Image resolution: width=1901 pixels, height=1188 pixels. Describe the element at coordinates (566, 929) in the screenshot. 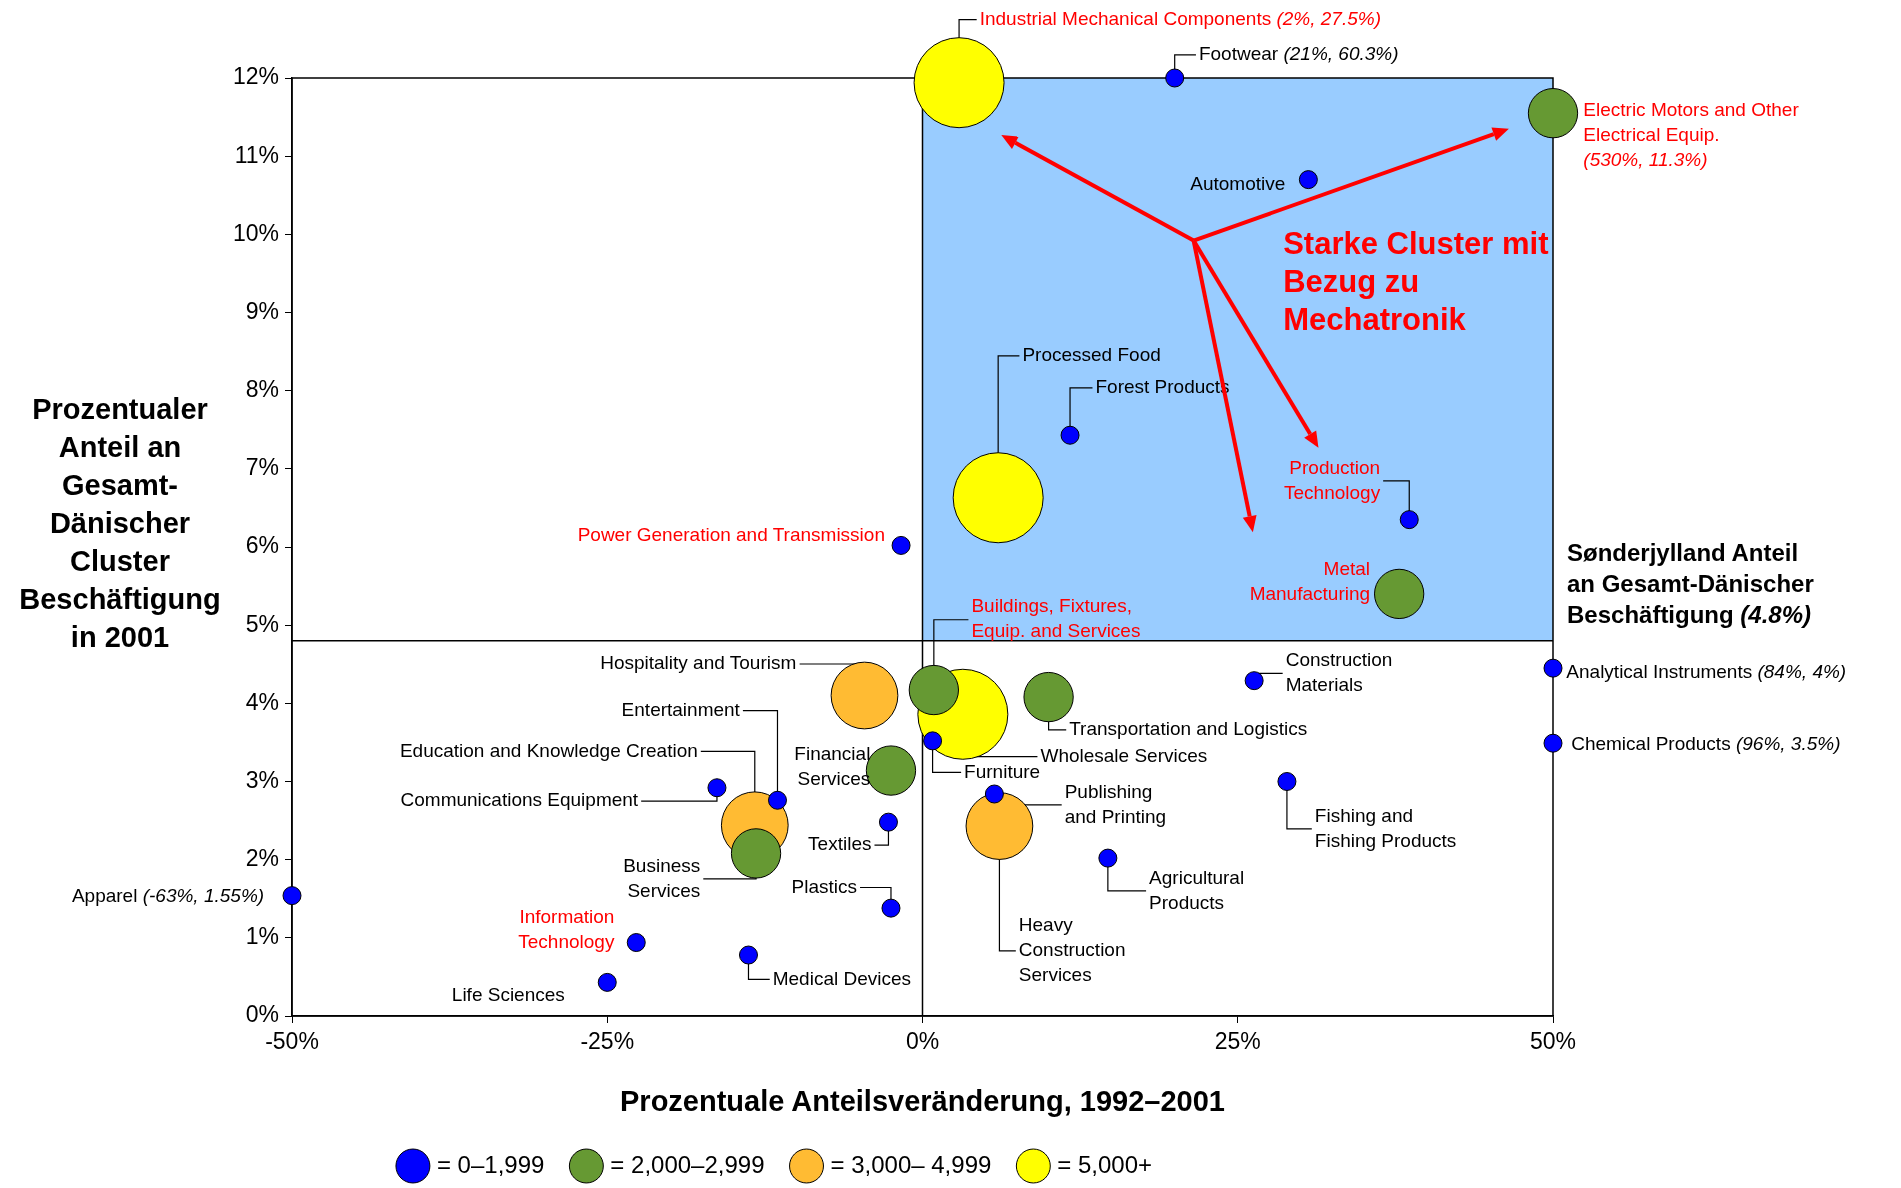

I see `annotation: Information Technology` at that location.